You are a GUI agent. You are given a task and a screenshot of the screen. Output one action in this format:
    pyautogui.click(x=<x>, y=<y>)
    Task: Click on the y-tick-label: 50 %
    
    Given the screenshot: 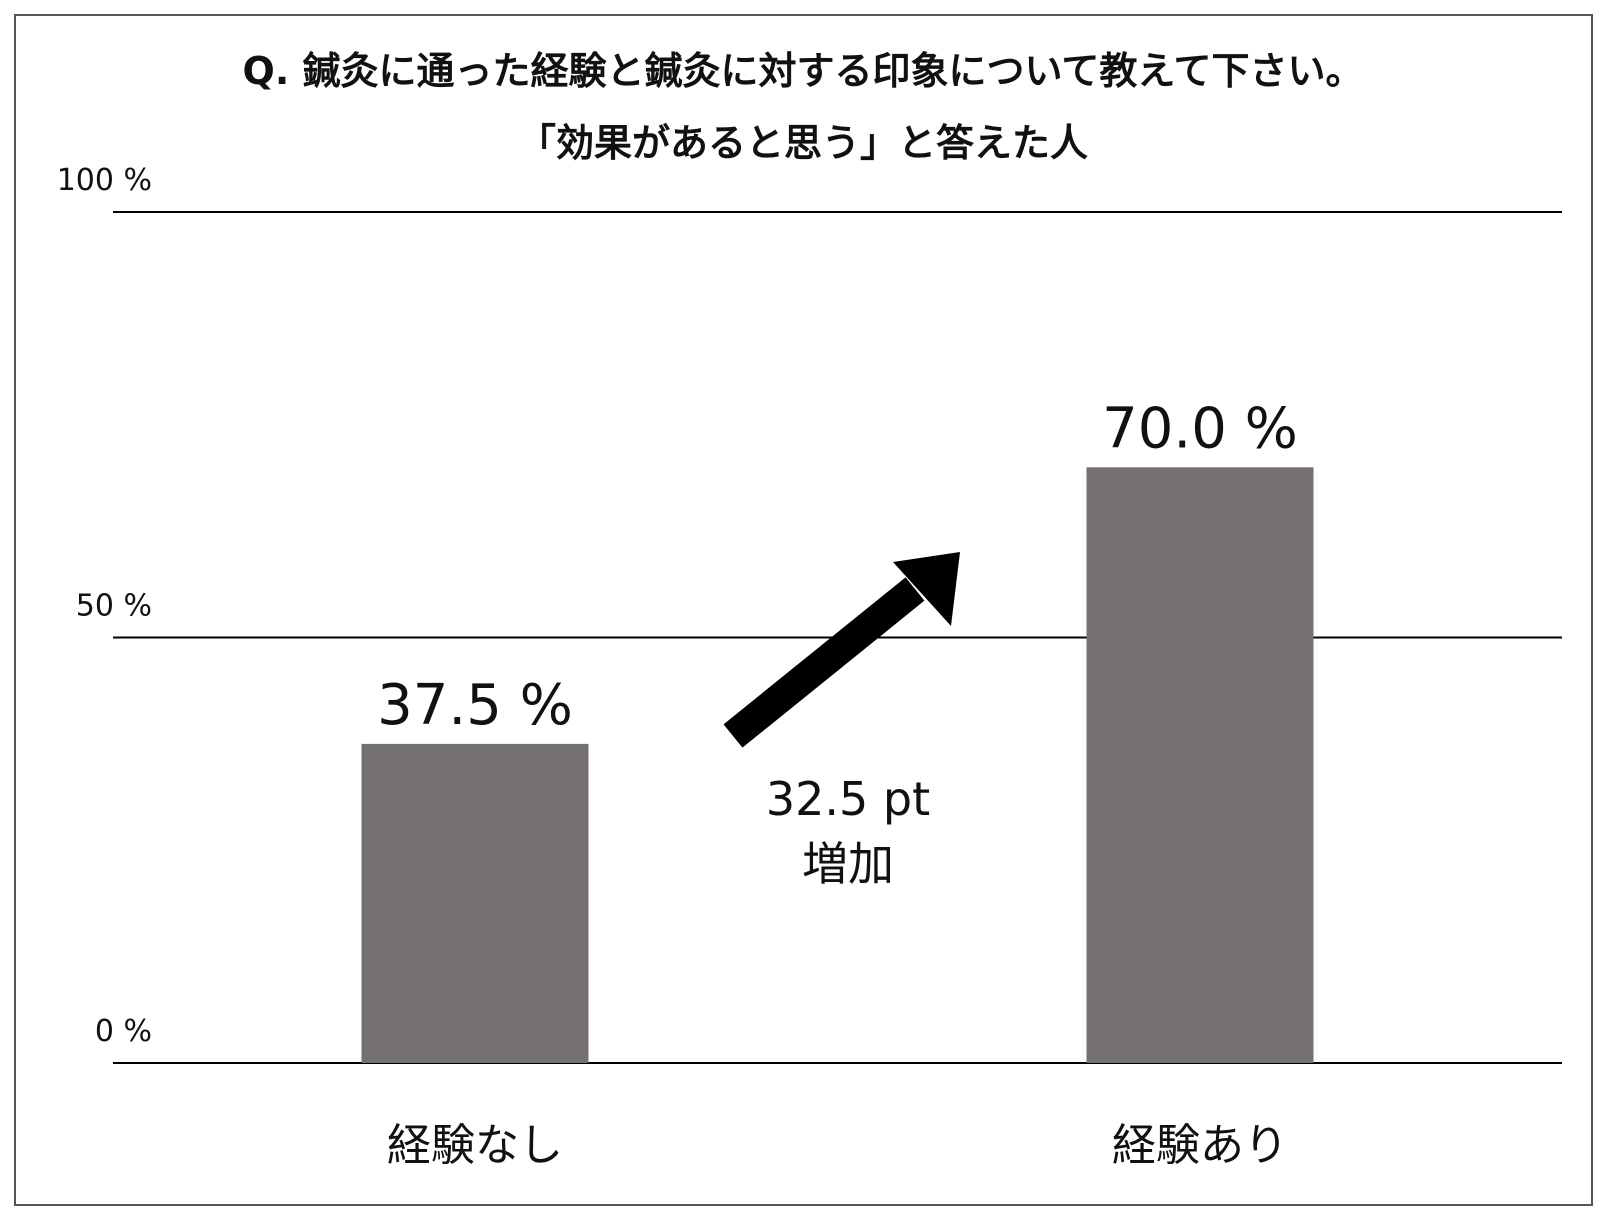 What is the action you would take?
    pyautogui.click(x=114, y=606)
    